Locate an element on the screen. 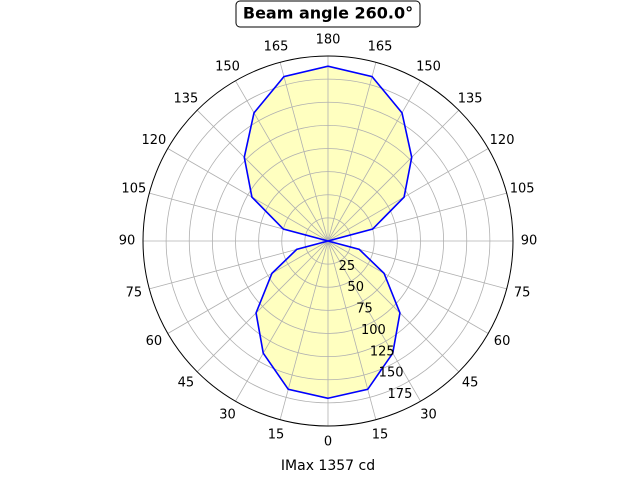 The width and height of the screenshot is (640, 484). r-tick-label: 150 is located at coordinates (391, 373).